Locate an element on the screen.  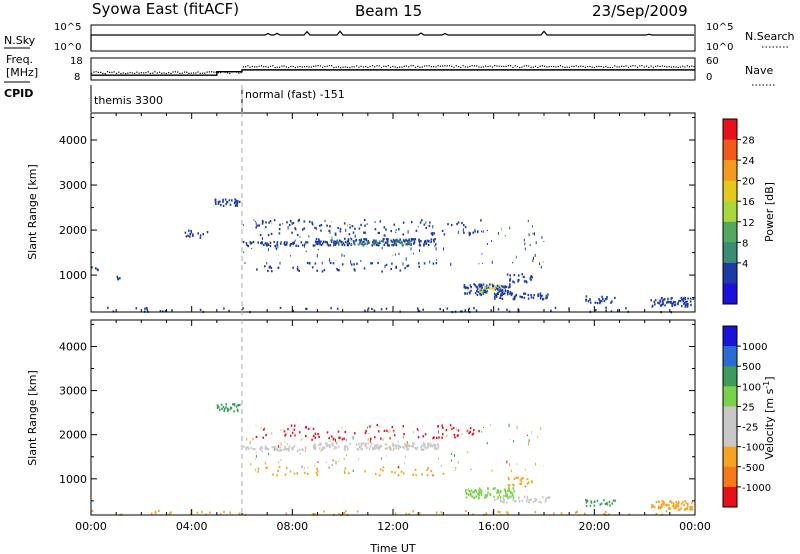
colorbar-swatch is located at coordinates (730, 497).